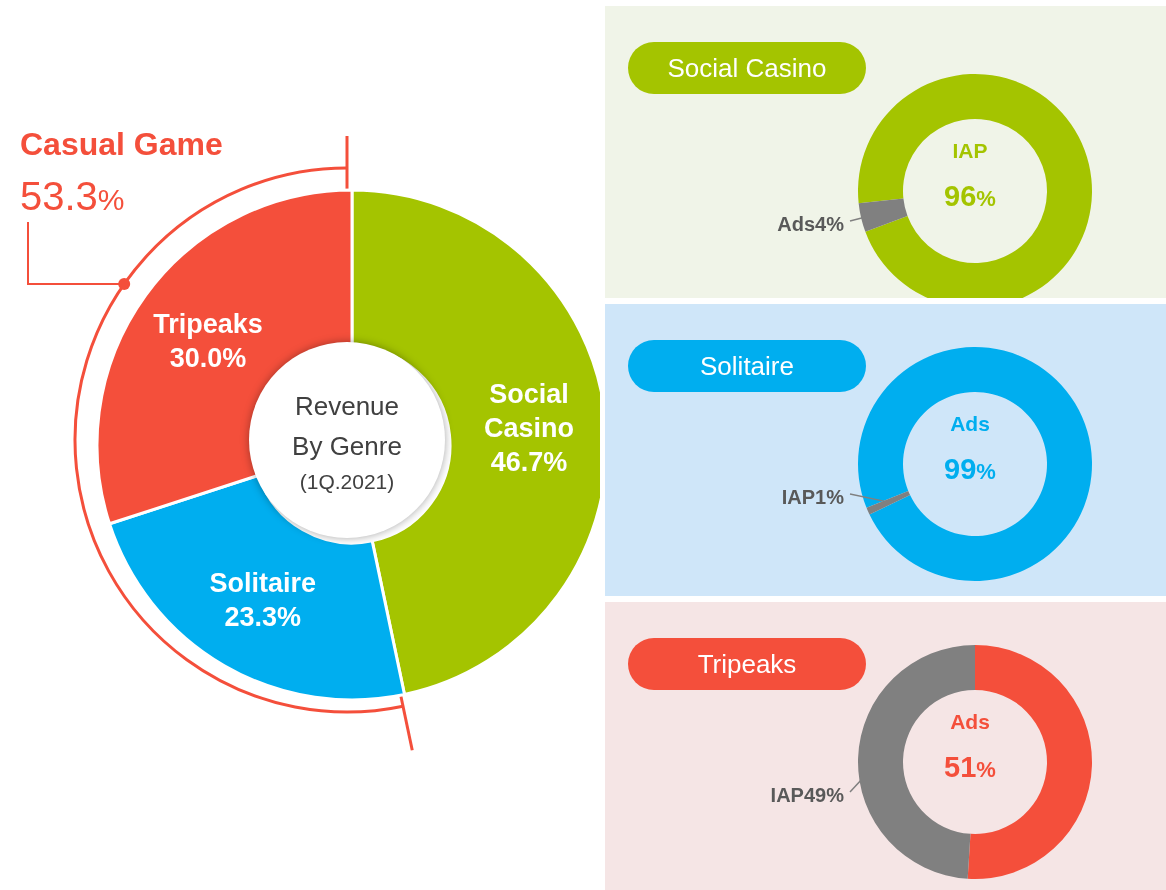  Describe the element at coordinates (263, 617) in the screenshot. I see `data-label: 23.3%` at that location.